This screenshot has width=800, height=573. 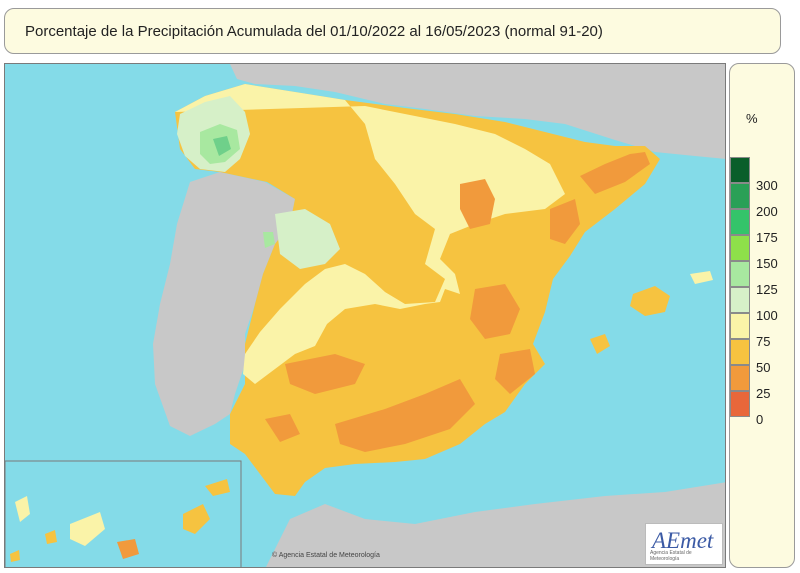 I want to click on legend-label-50: 50, so click(x=763, y=367).